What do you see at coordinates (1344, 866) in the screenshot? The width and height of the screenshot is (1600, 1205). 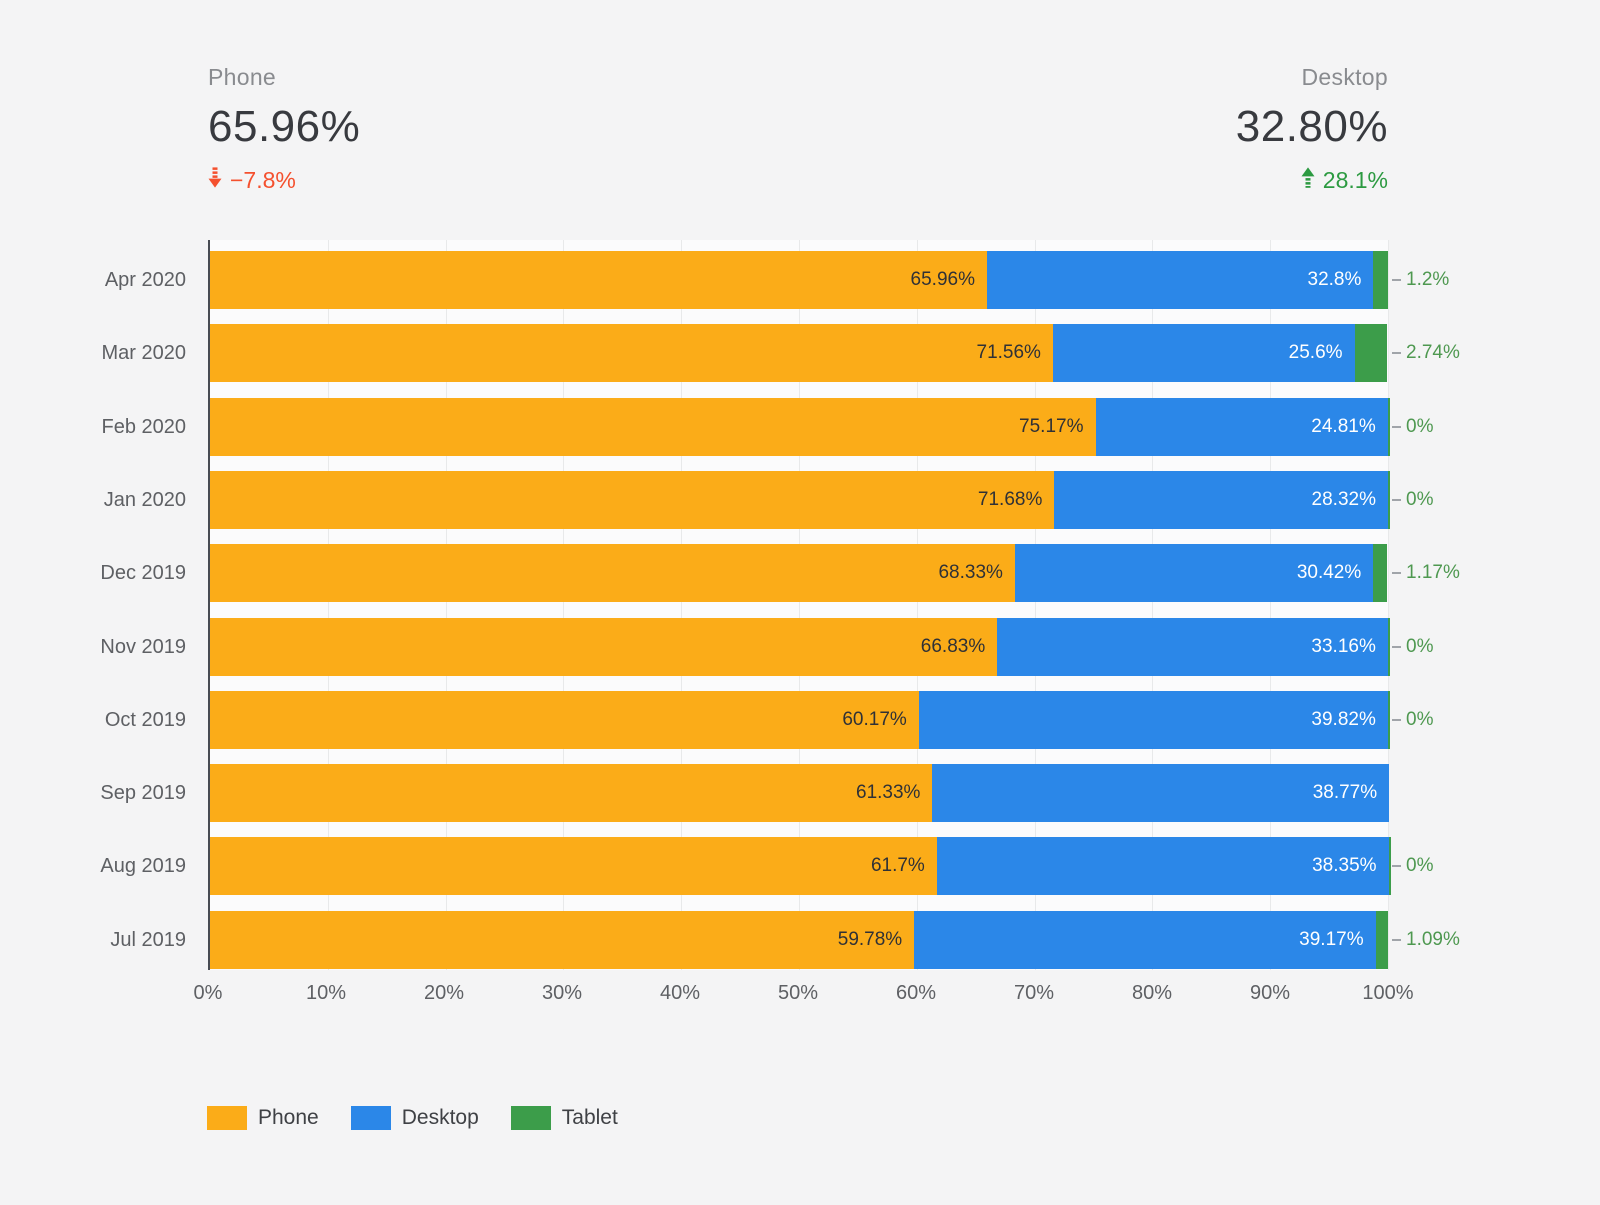 I see `desktop-value-label: 38.35%` at bounding box center [1344, 866].